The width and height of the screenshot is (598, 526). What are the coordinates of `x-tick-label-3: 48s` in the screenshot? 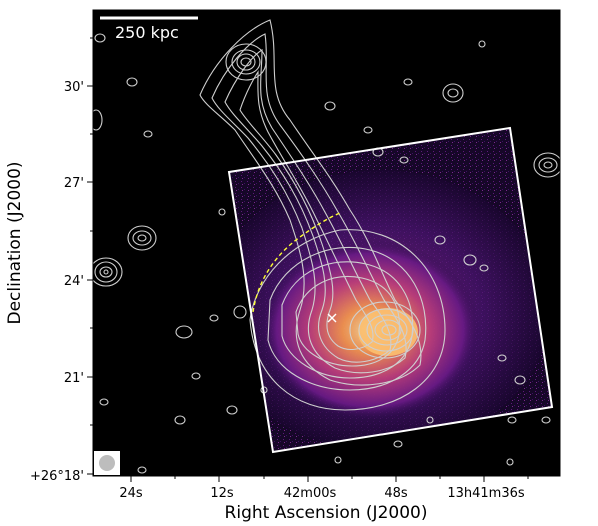 It's located at (396, 493).